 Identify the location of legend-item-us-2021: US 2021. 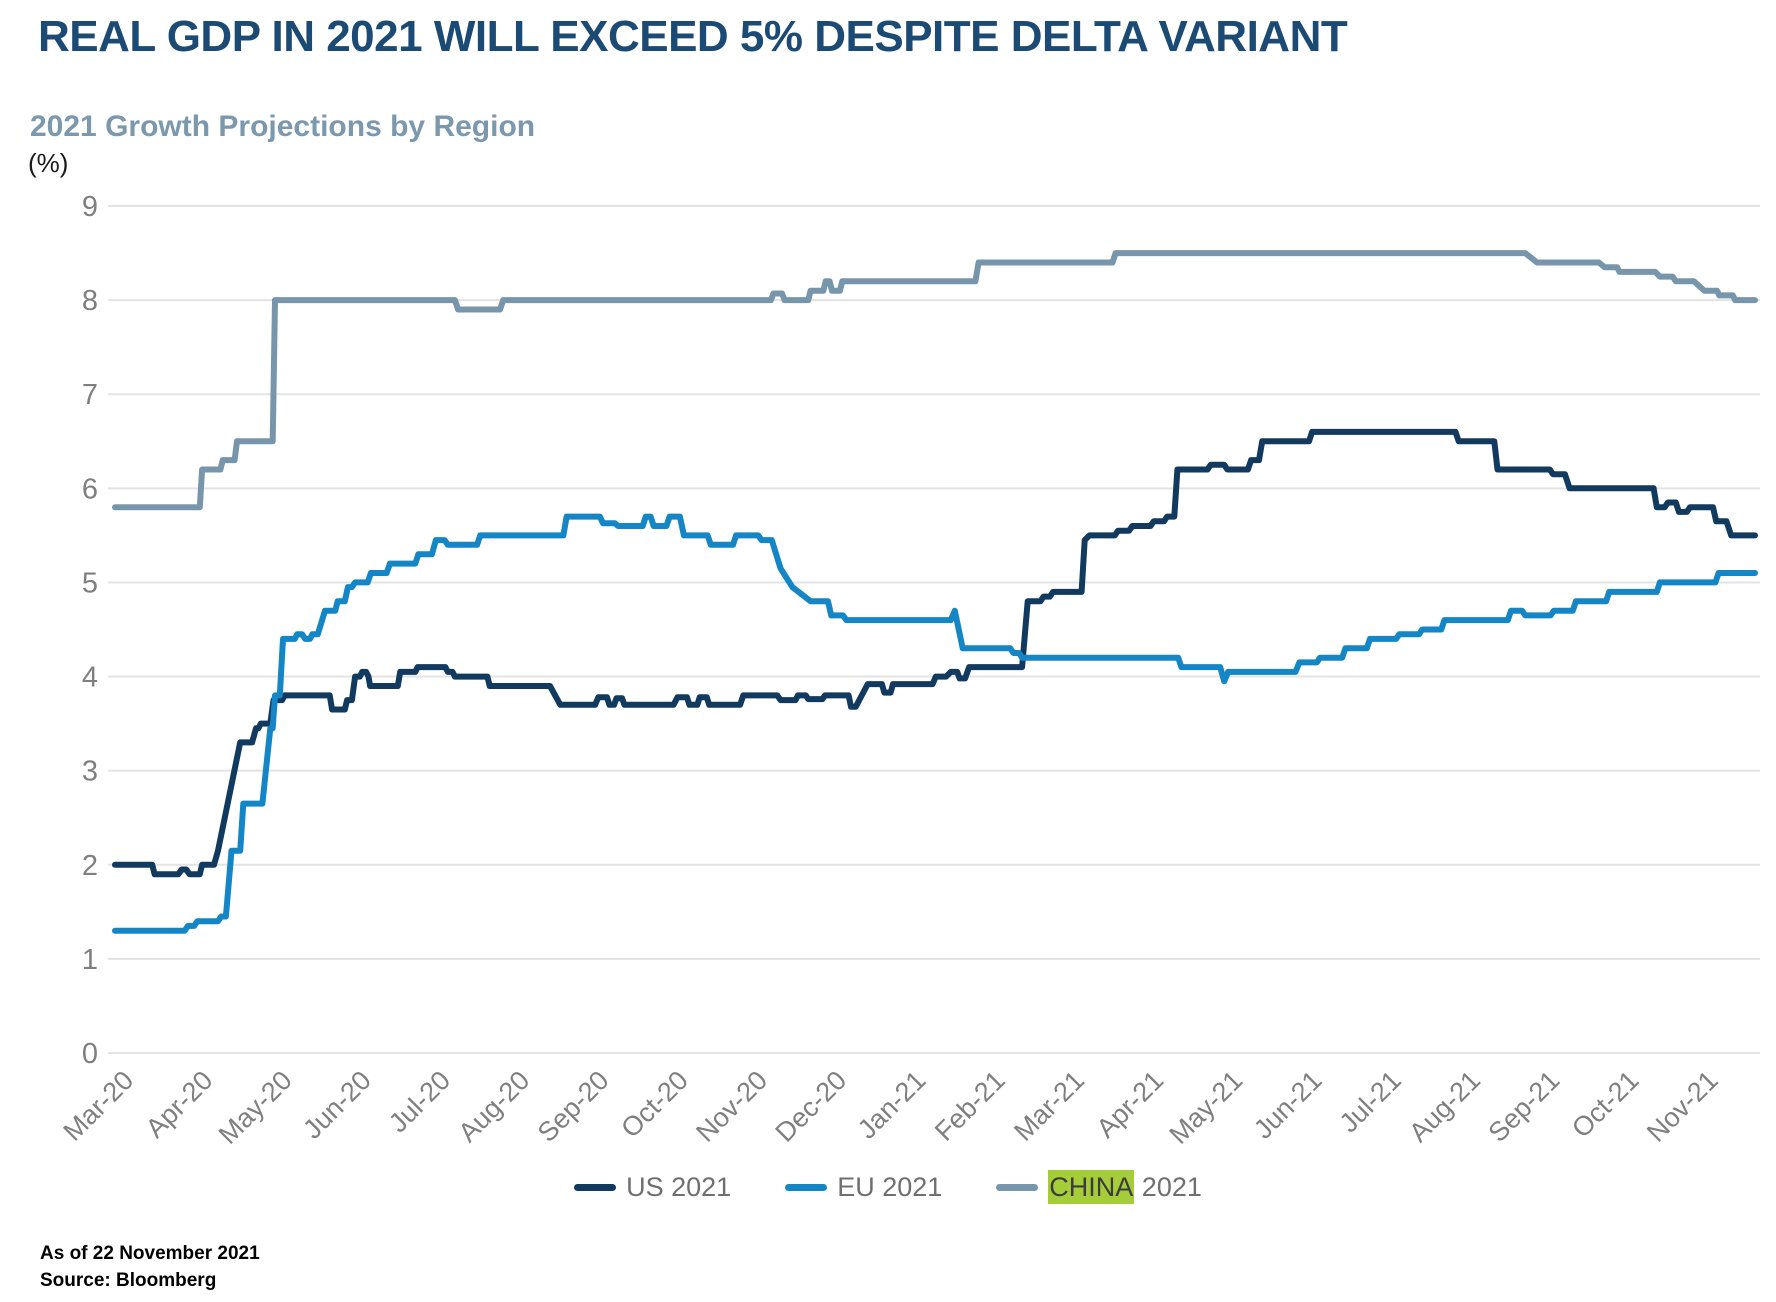
(652, 1187).